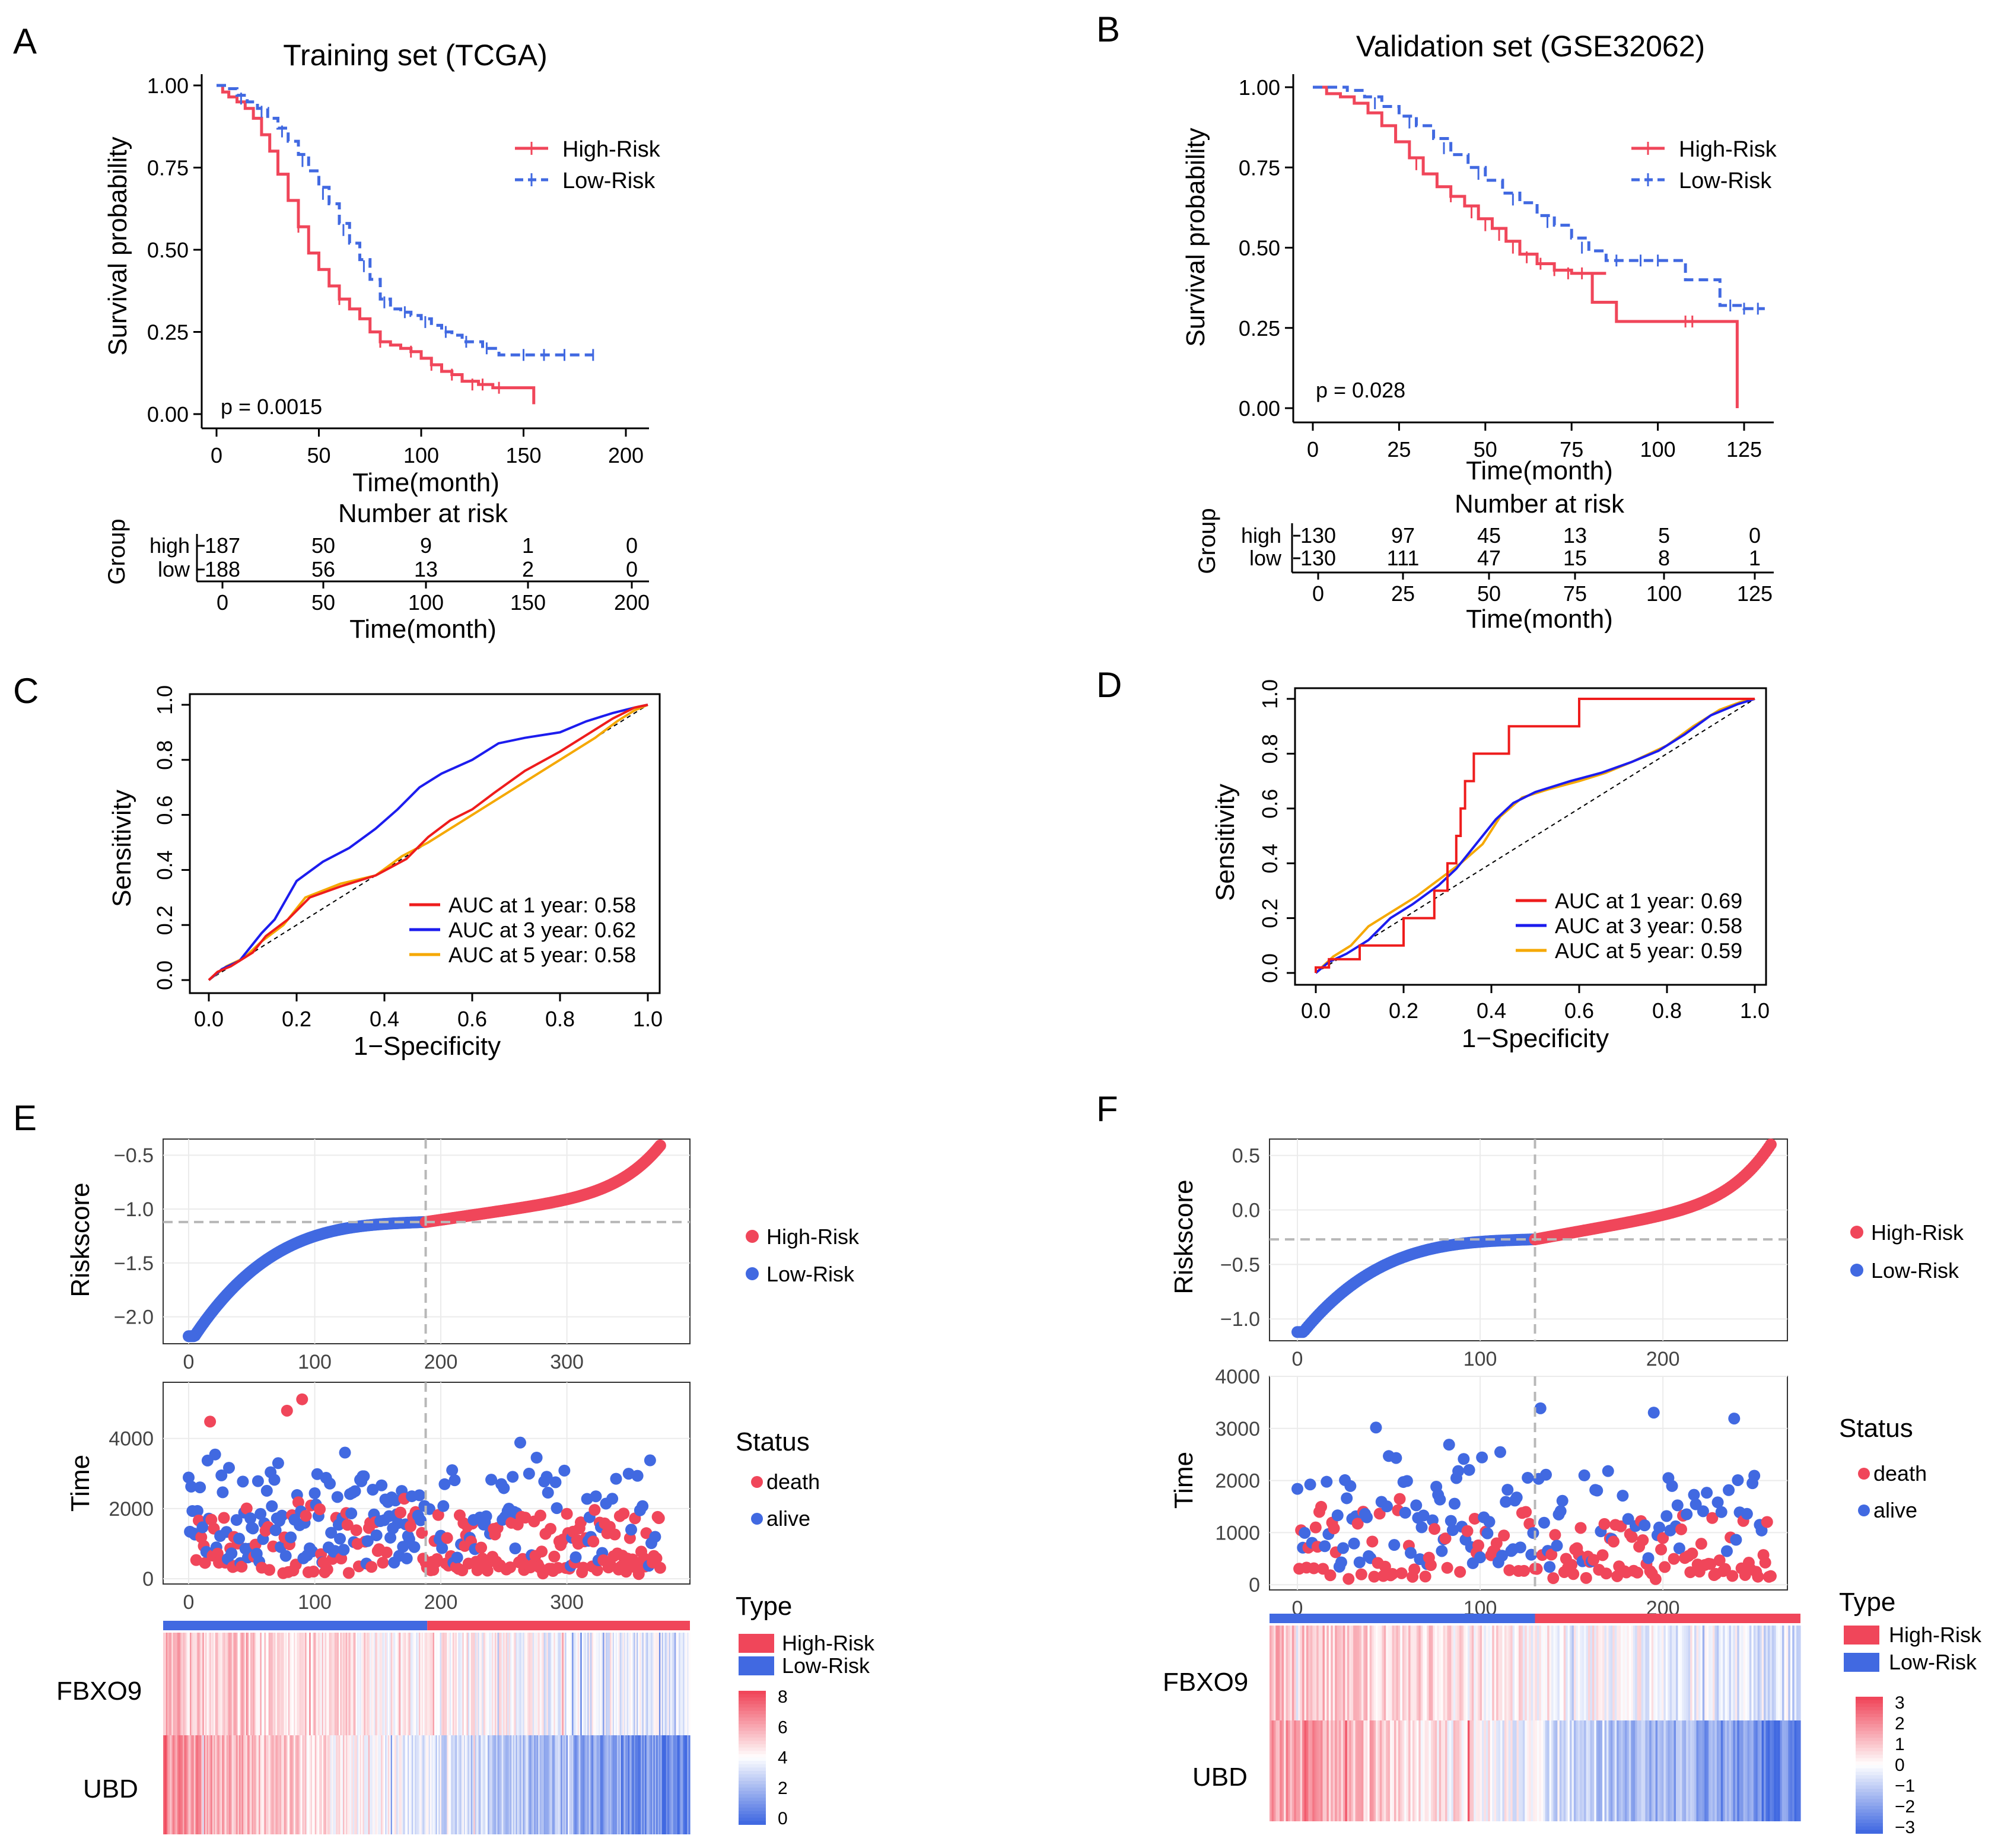 The image size is (1998, 1848). What do you see at coordinates (131, 1439) in the screenshot?
I see `time-e-ytick-label: 4000` at bounding box center [131, 1439].